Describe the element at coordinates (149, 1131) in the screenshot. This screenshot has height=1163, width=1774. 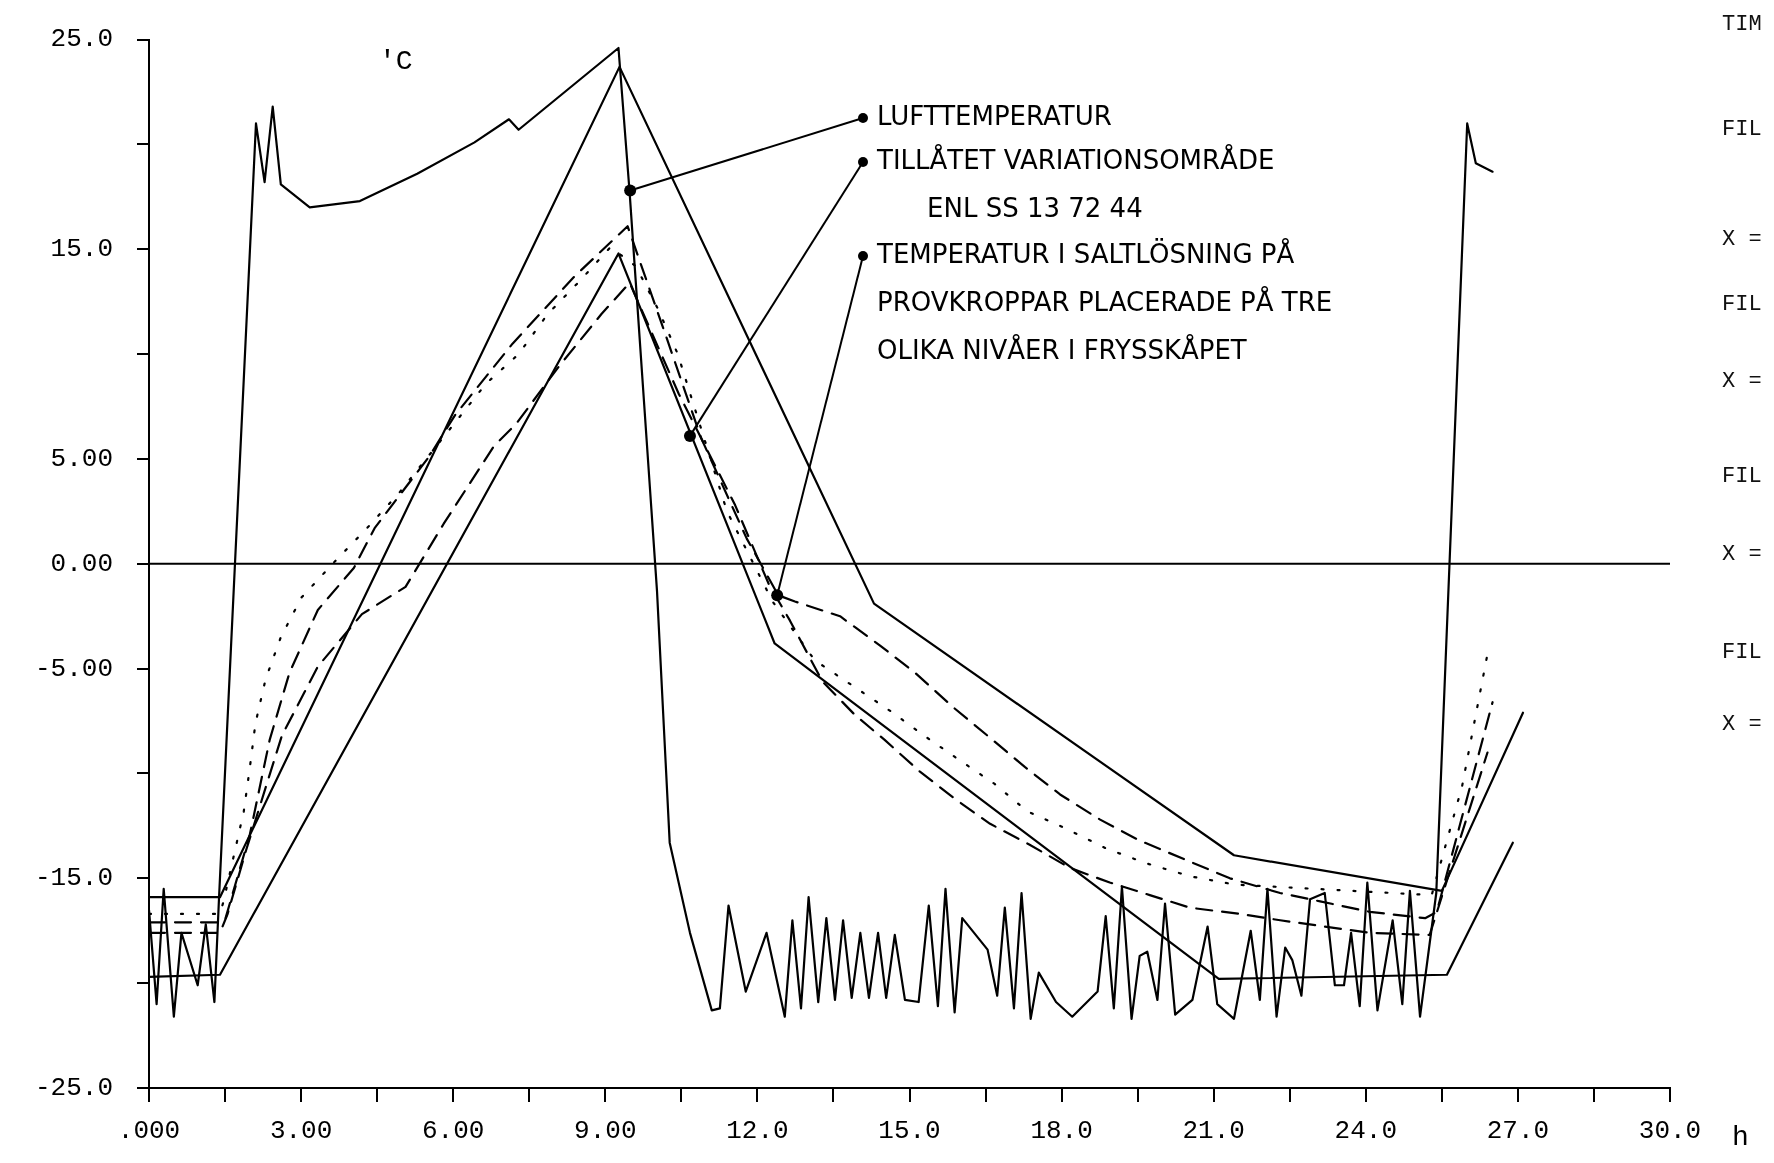
I see `x-tick-label: .000` at that location.